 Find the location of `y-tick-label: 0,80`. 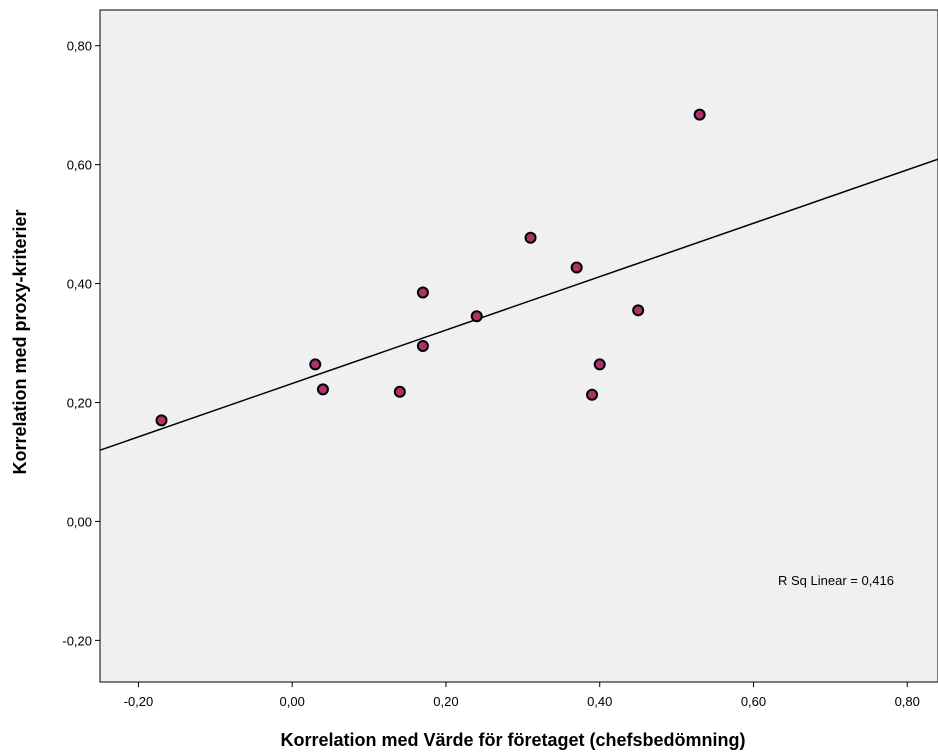

y-tick-label: 0,80 is located at coordinates (79, 46).